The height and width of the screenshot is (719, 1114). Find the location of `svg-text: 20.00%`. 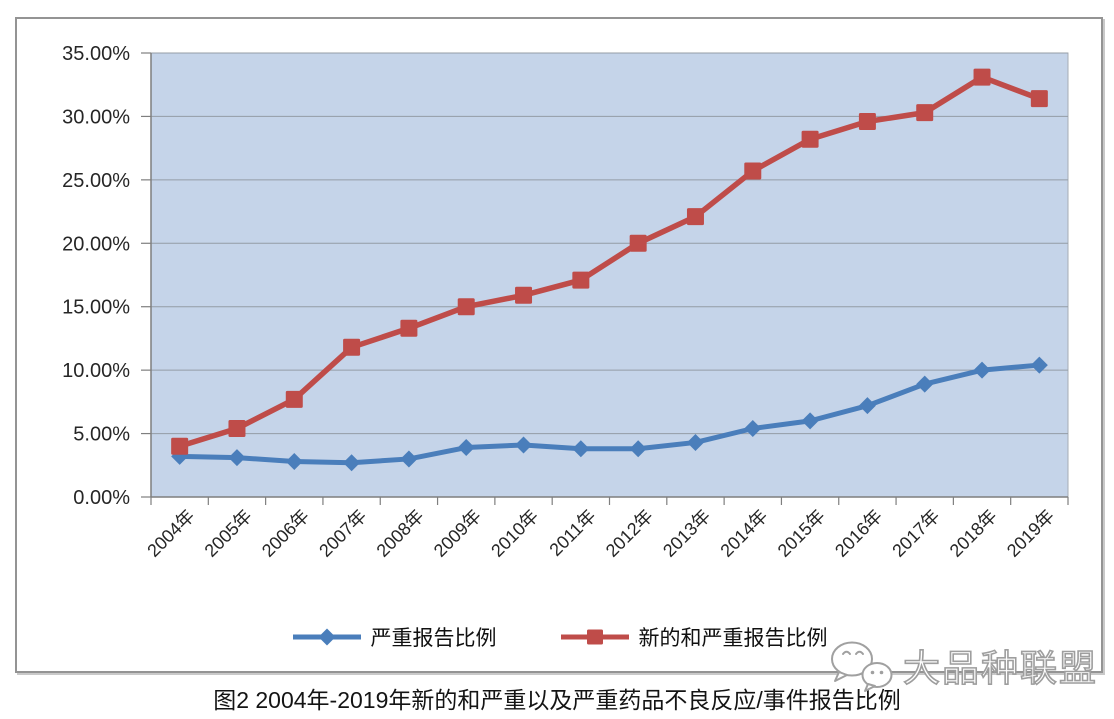

svg-text: 20.00% is located at coordinates (96, 244).